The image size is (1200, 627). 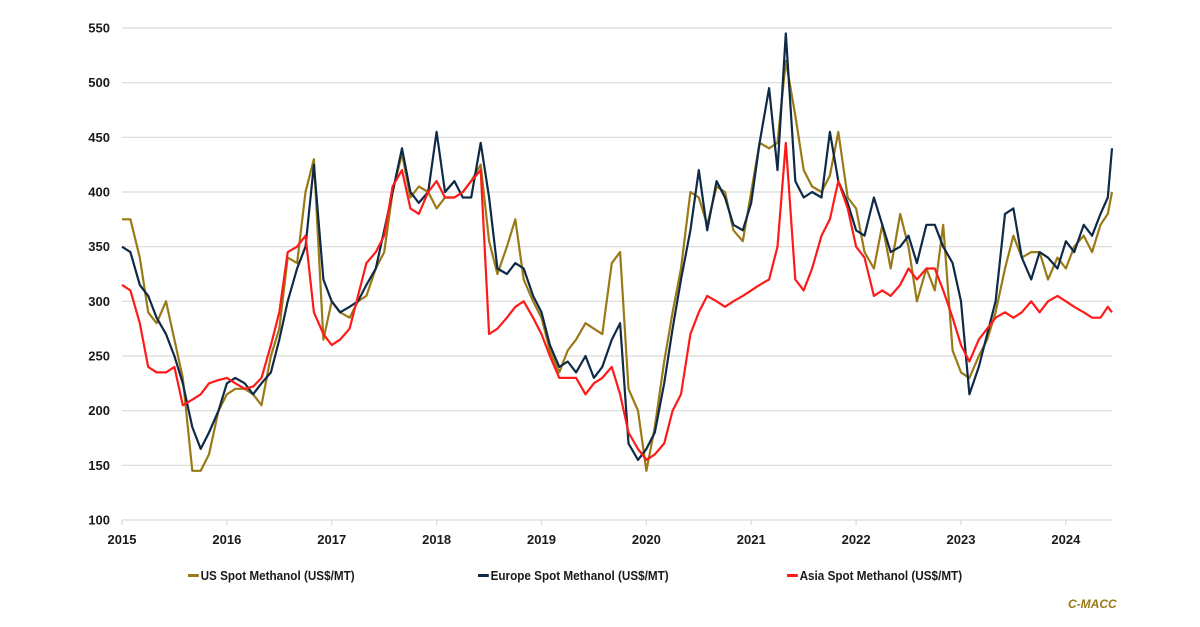 What do you see at coordinates (99, 520) in the screenshot?
I see `y-tick-label: 100` at bounding box center [99, 520].